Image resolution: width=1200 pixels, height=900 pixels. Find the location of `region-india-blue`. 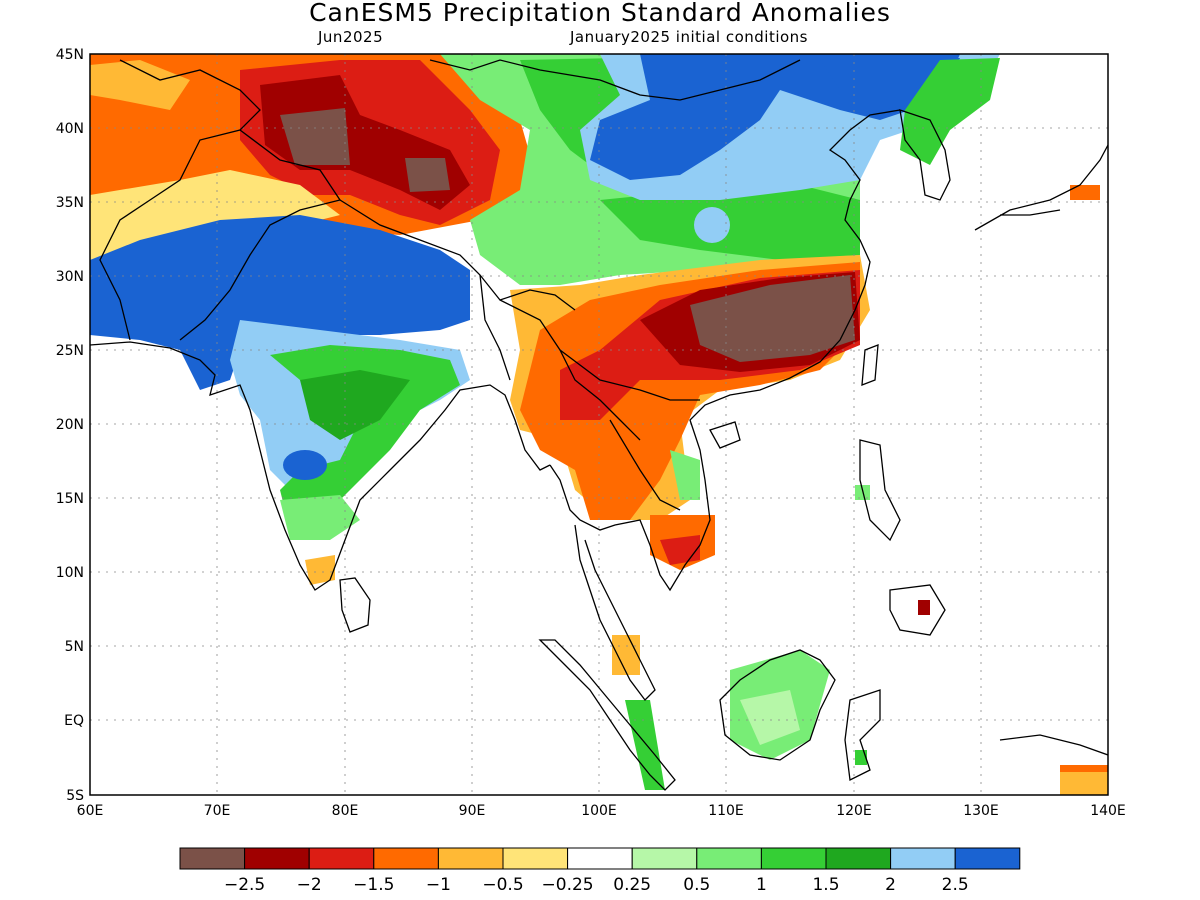

region-india-blue is located at coordinates (280, 302).